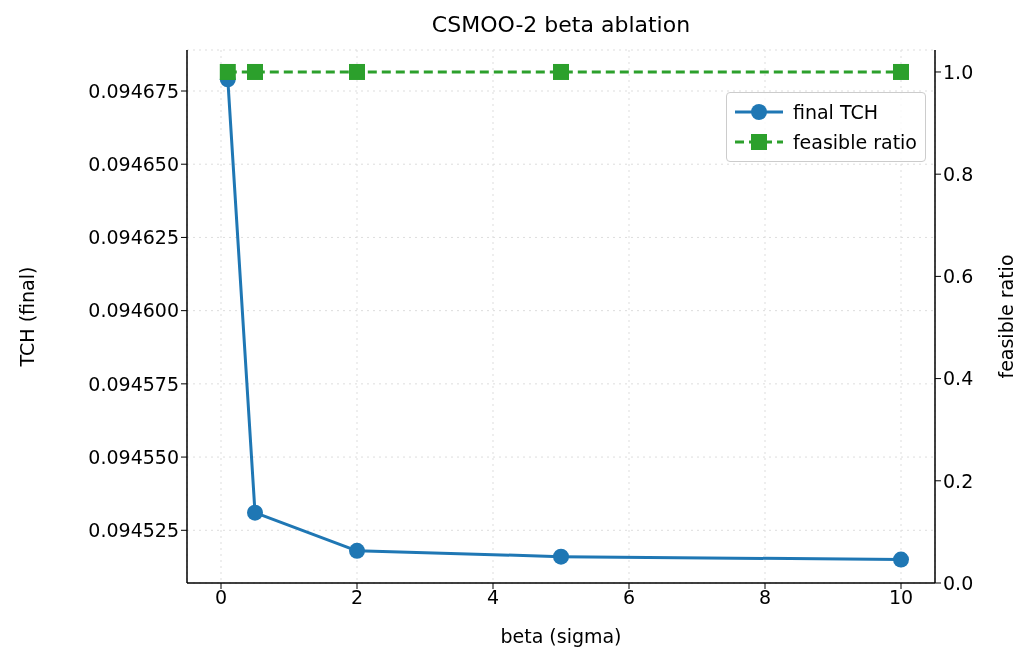 This screenshot has height=658, width=1023. I want to click on y2-tick-label: 1.0, so click(958, 71).